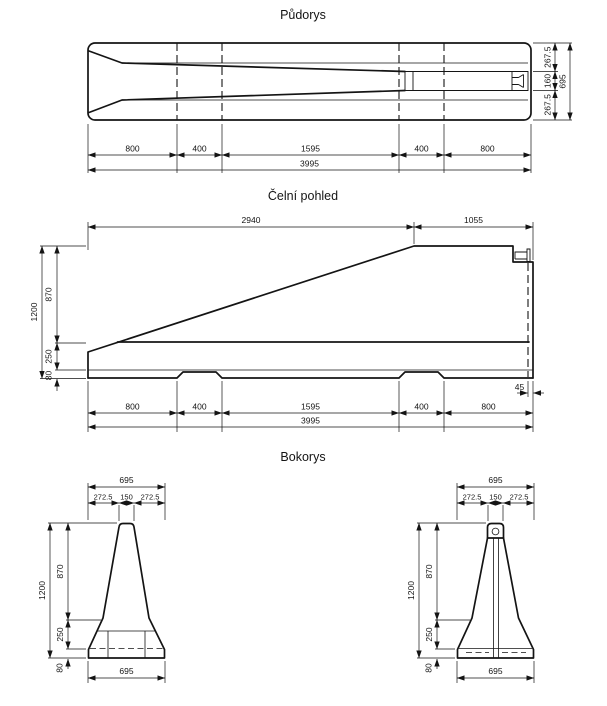  Describe the element at coordinates (520, 387) in the screenshot. I see `dim-label: 45` at that location.